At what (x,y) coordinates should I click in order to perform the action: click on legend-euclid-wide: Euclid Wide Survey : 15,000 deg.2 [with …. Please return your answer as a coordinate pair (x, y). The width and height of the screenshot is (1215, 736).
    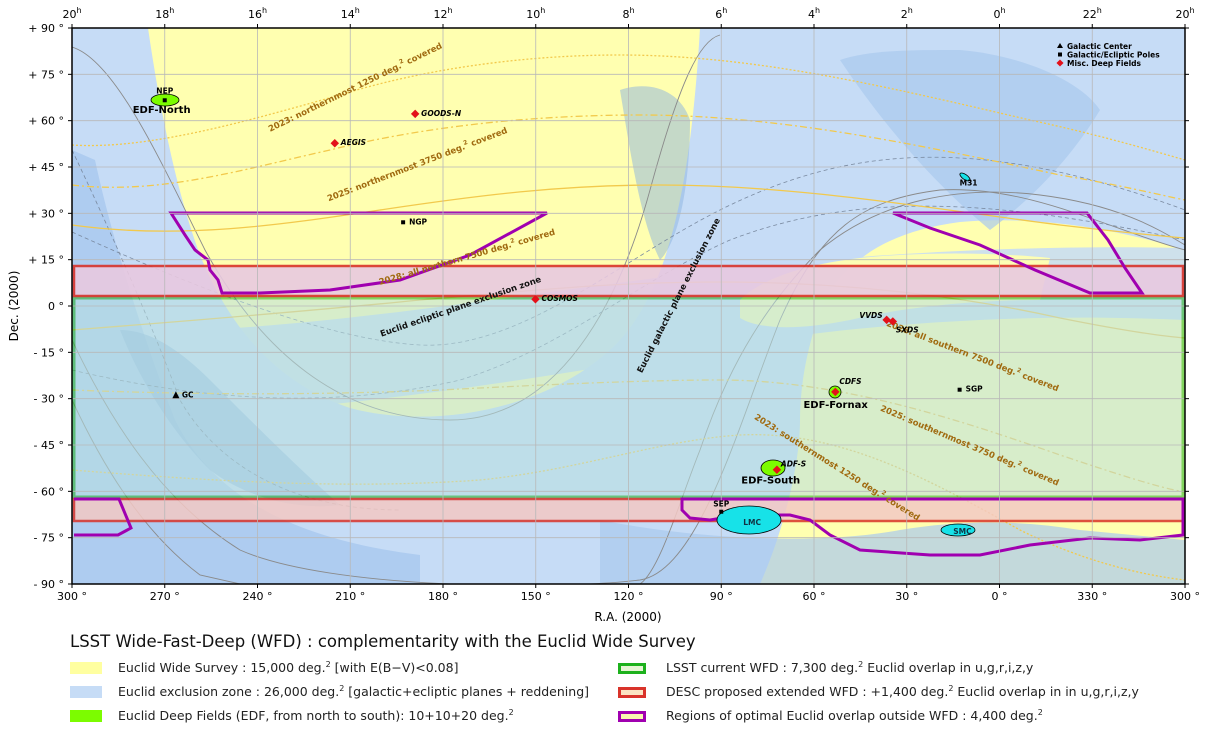
    Looking at the image, I should click on (344, 668).